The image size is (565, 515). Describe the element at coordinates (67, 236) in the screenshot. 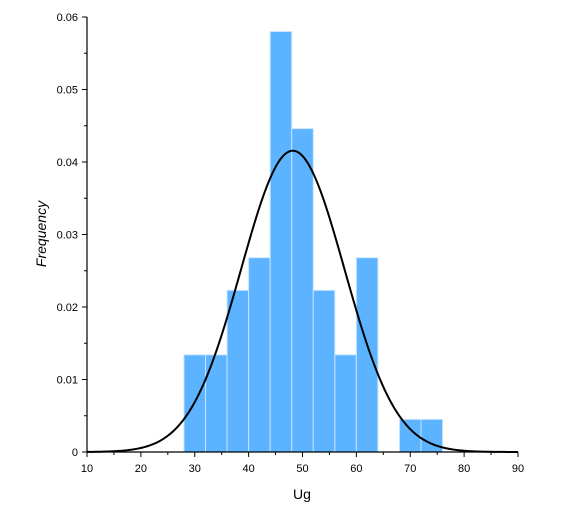

I see `y-tick-label: 0.03` at that location.